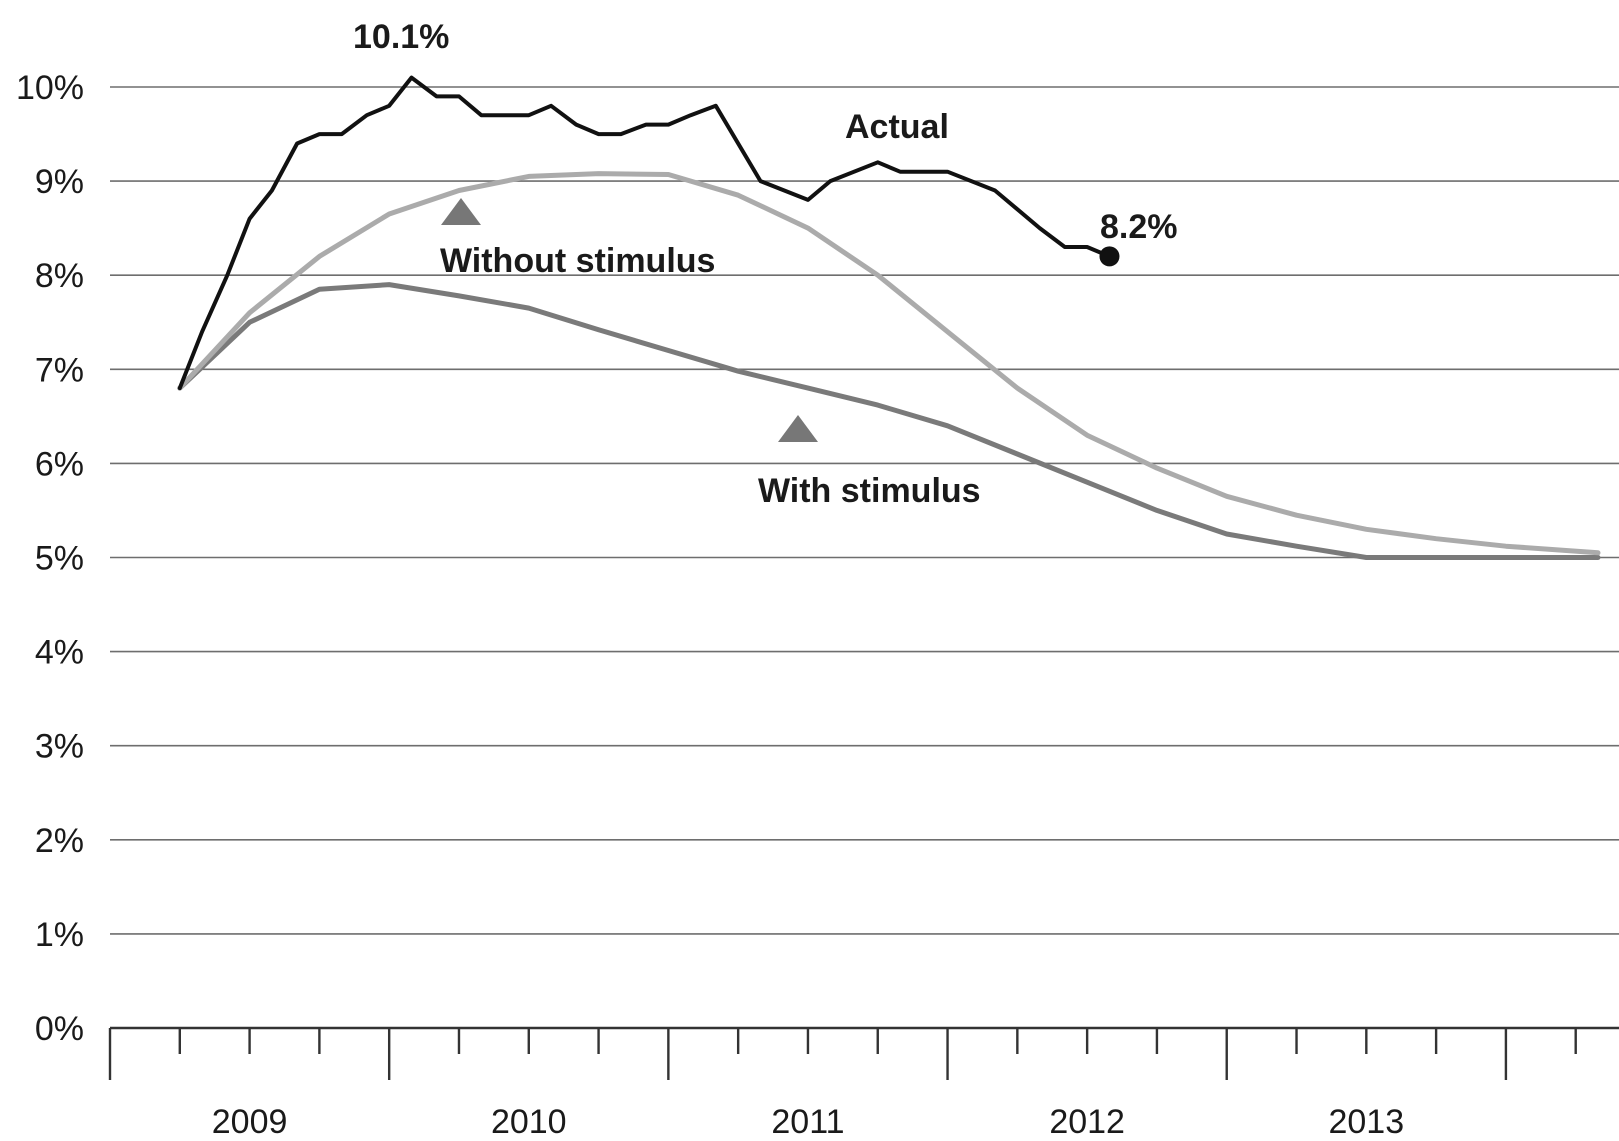 This screenshot has height=1141, width=1619. I want to click on y-tick-label: 5%, so click(59, 559).